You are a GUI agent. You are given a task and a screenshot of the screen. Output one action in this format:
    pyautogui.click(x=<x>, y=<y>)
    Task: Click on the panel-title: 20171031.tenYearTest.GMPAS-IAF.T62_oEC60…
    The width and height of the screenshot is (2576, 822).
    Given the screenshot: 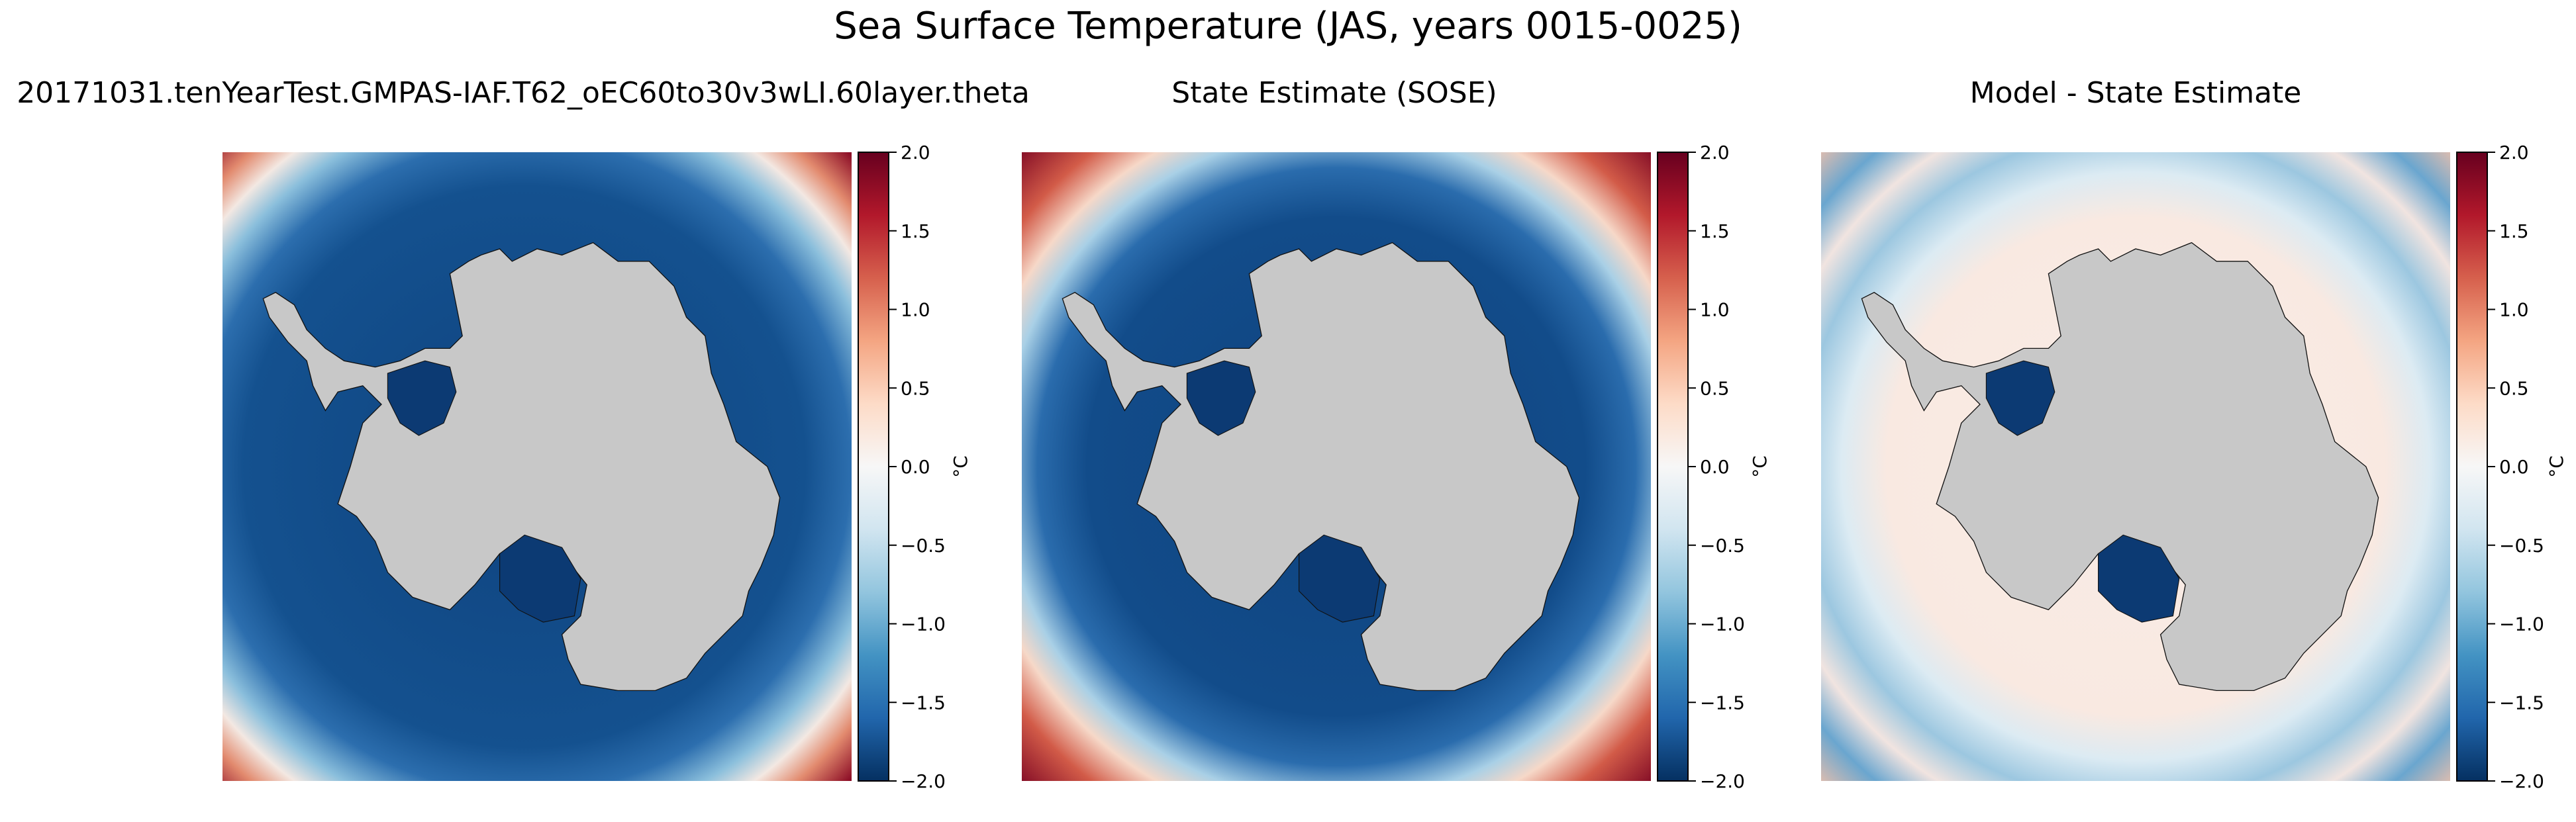 What is the action you would take?
    pyautogui.click(x=523, y=93)
    